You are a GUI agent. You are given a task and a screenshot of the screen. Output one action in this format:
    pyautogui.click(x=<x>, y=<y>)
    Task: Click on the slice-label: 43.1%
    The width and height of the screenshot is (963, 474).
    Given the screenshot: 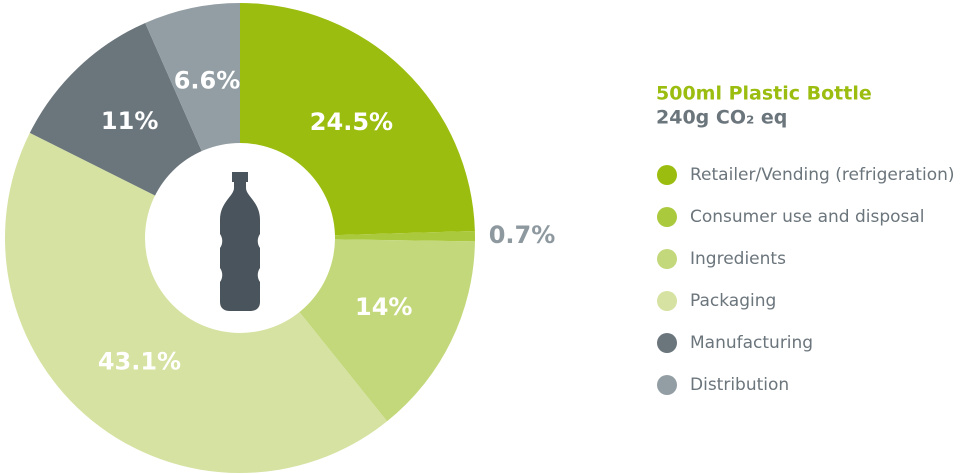 What is the action you would take?
    pyautogui.click(x=139, y=361)
    